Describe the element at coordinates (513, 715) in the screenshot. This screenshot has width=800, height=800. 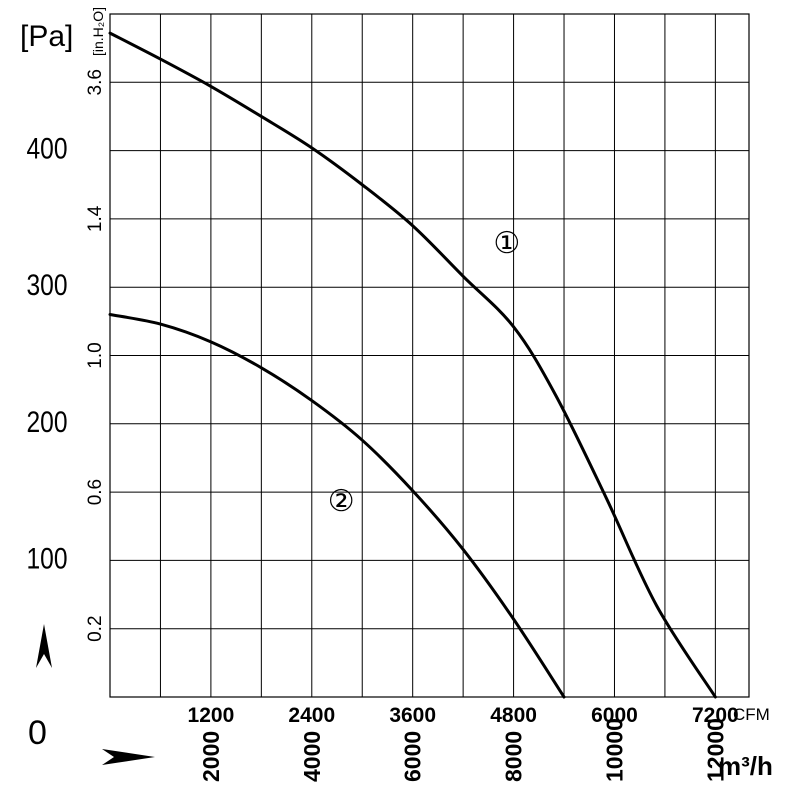
I see `cfm-tick-label: 4800` at that location.